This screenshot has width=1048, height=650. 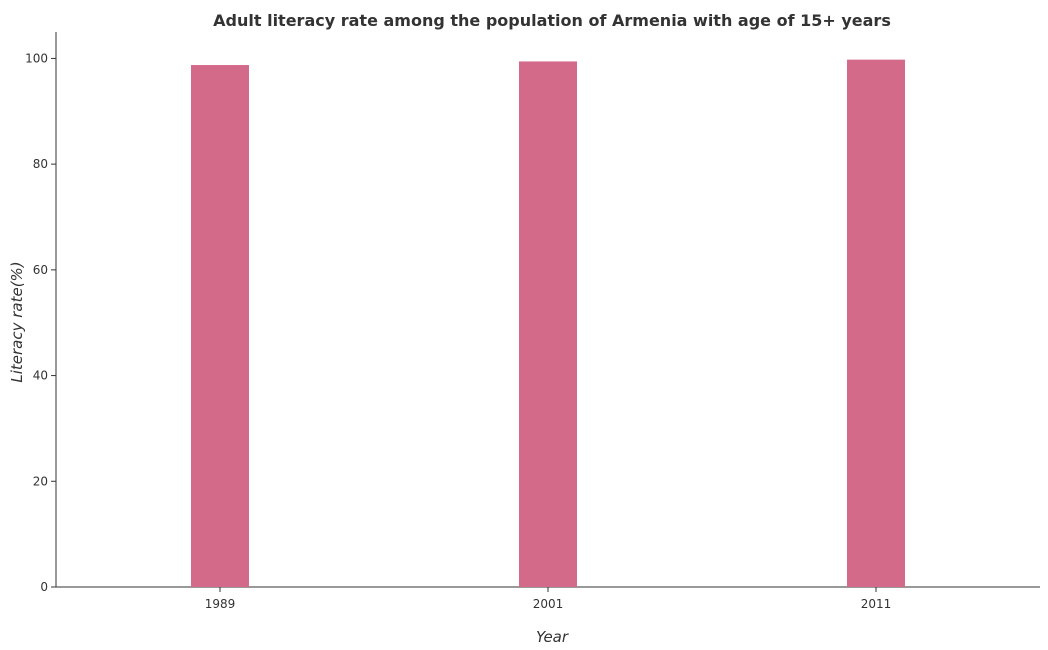 I want to click on x-axis-label: Year, so click(x=552, y=637).